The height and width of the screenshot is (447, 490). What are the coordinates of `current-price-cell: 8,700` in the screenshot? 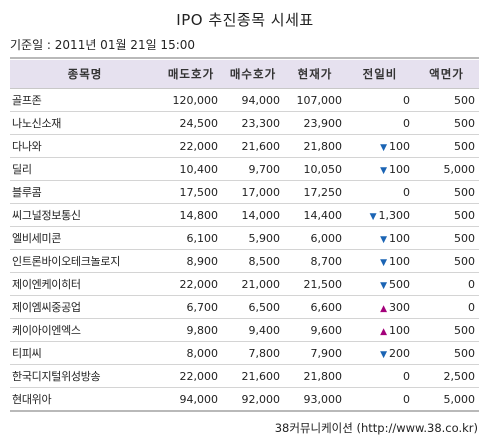 It's located at (315, 261).